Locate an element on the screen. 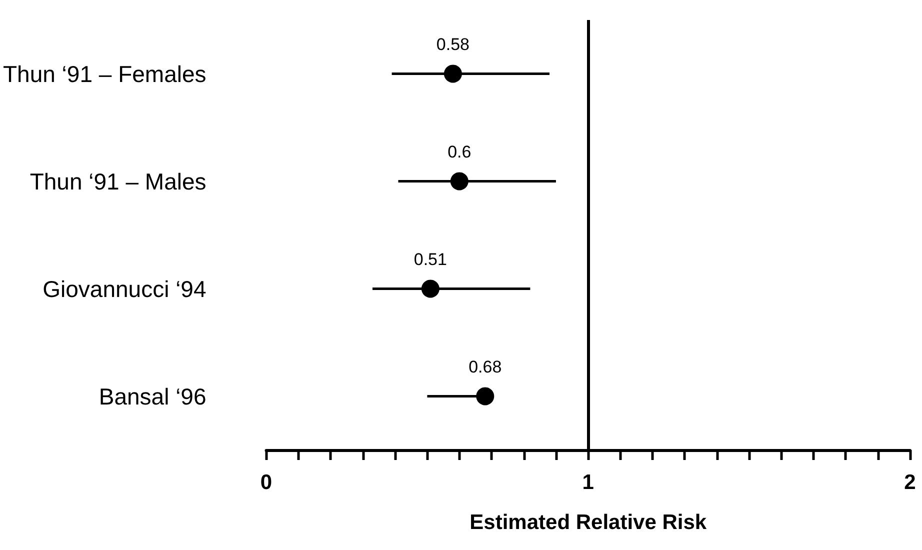  y-tick-label: Thun ‘91 – Females is located at coordinates (104, 73).